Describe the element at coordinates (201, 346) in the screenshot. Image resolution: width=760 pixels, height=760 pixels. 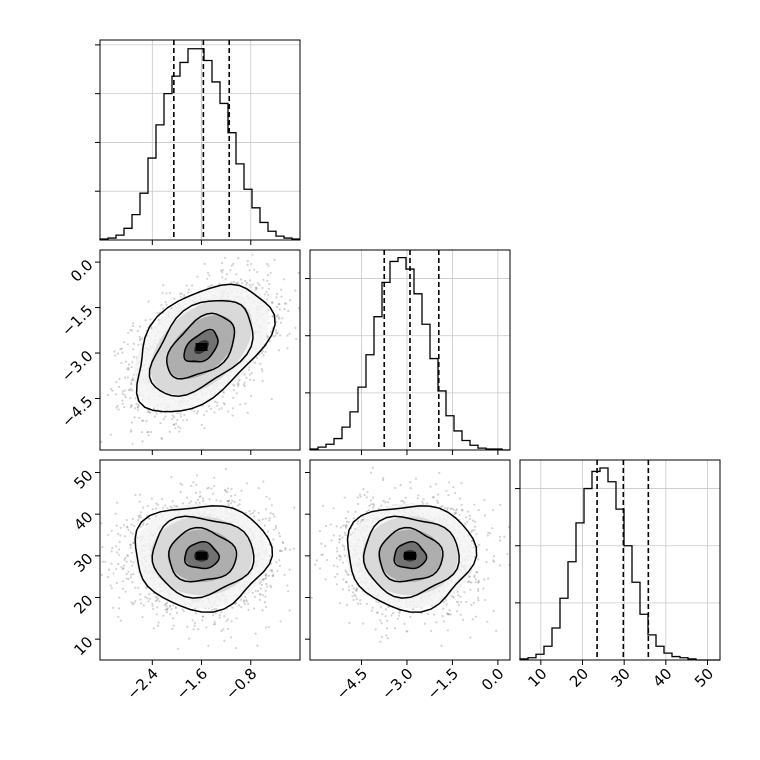
I see `density-peak` at that location.